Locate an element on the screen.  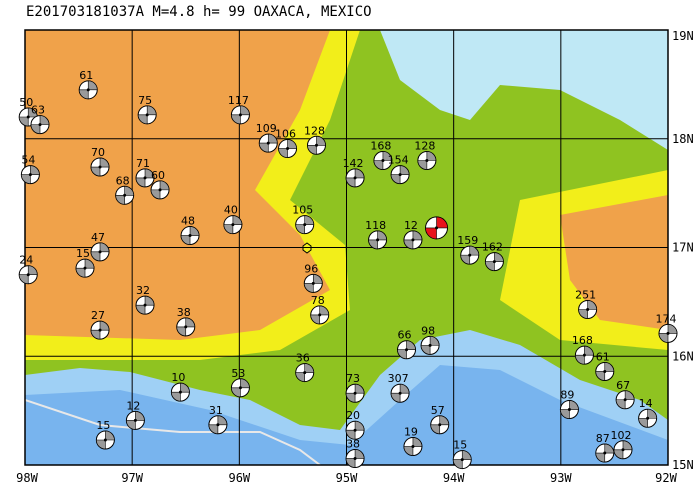
event-label: 63 is located at coordinates (38, 110).